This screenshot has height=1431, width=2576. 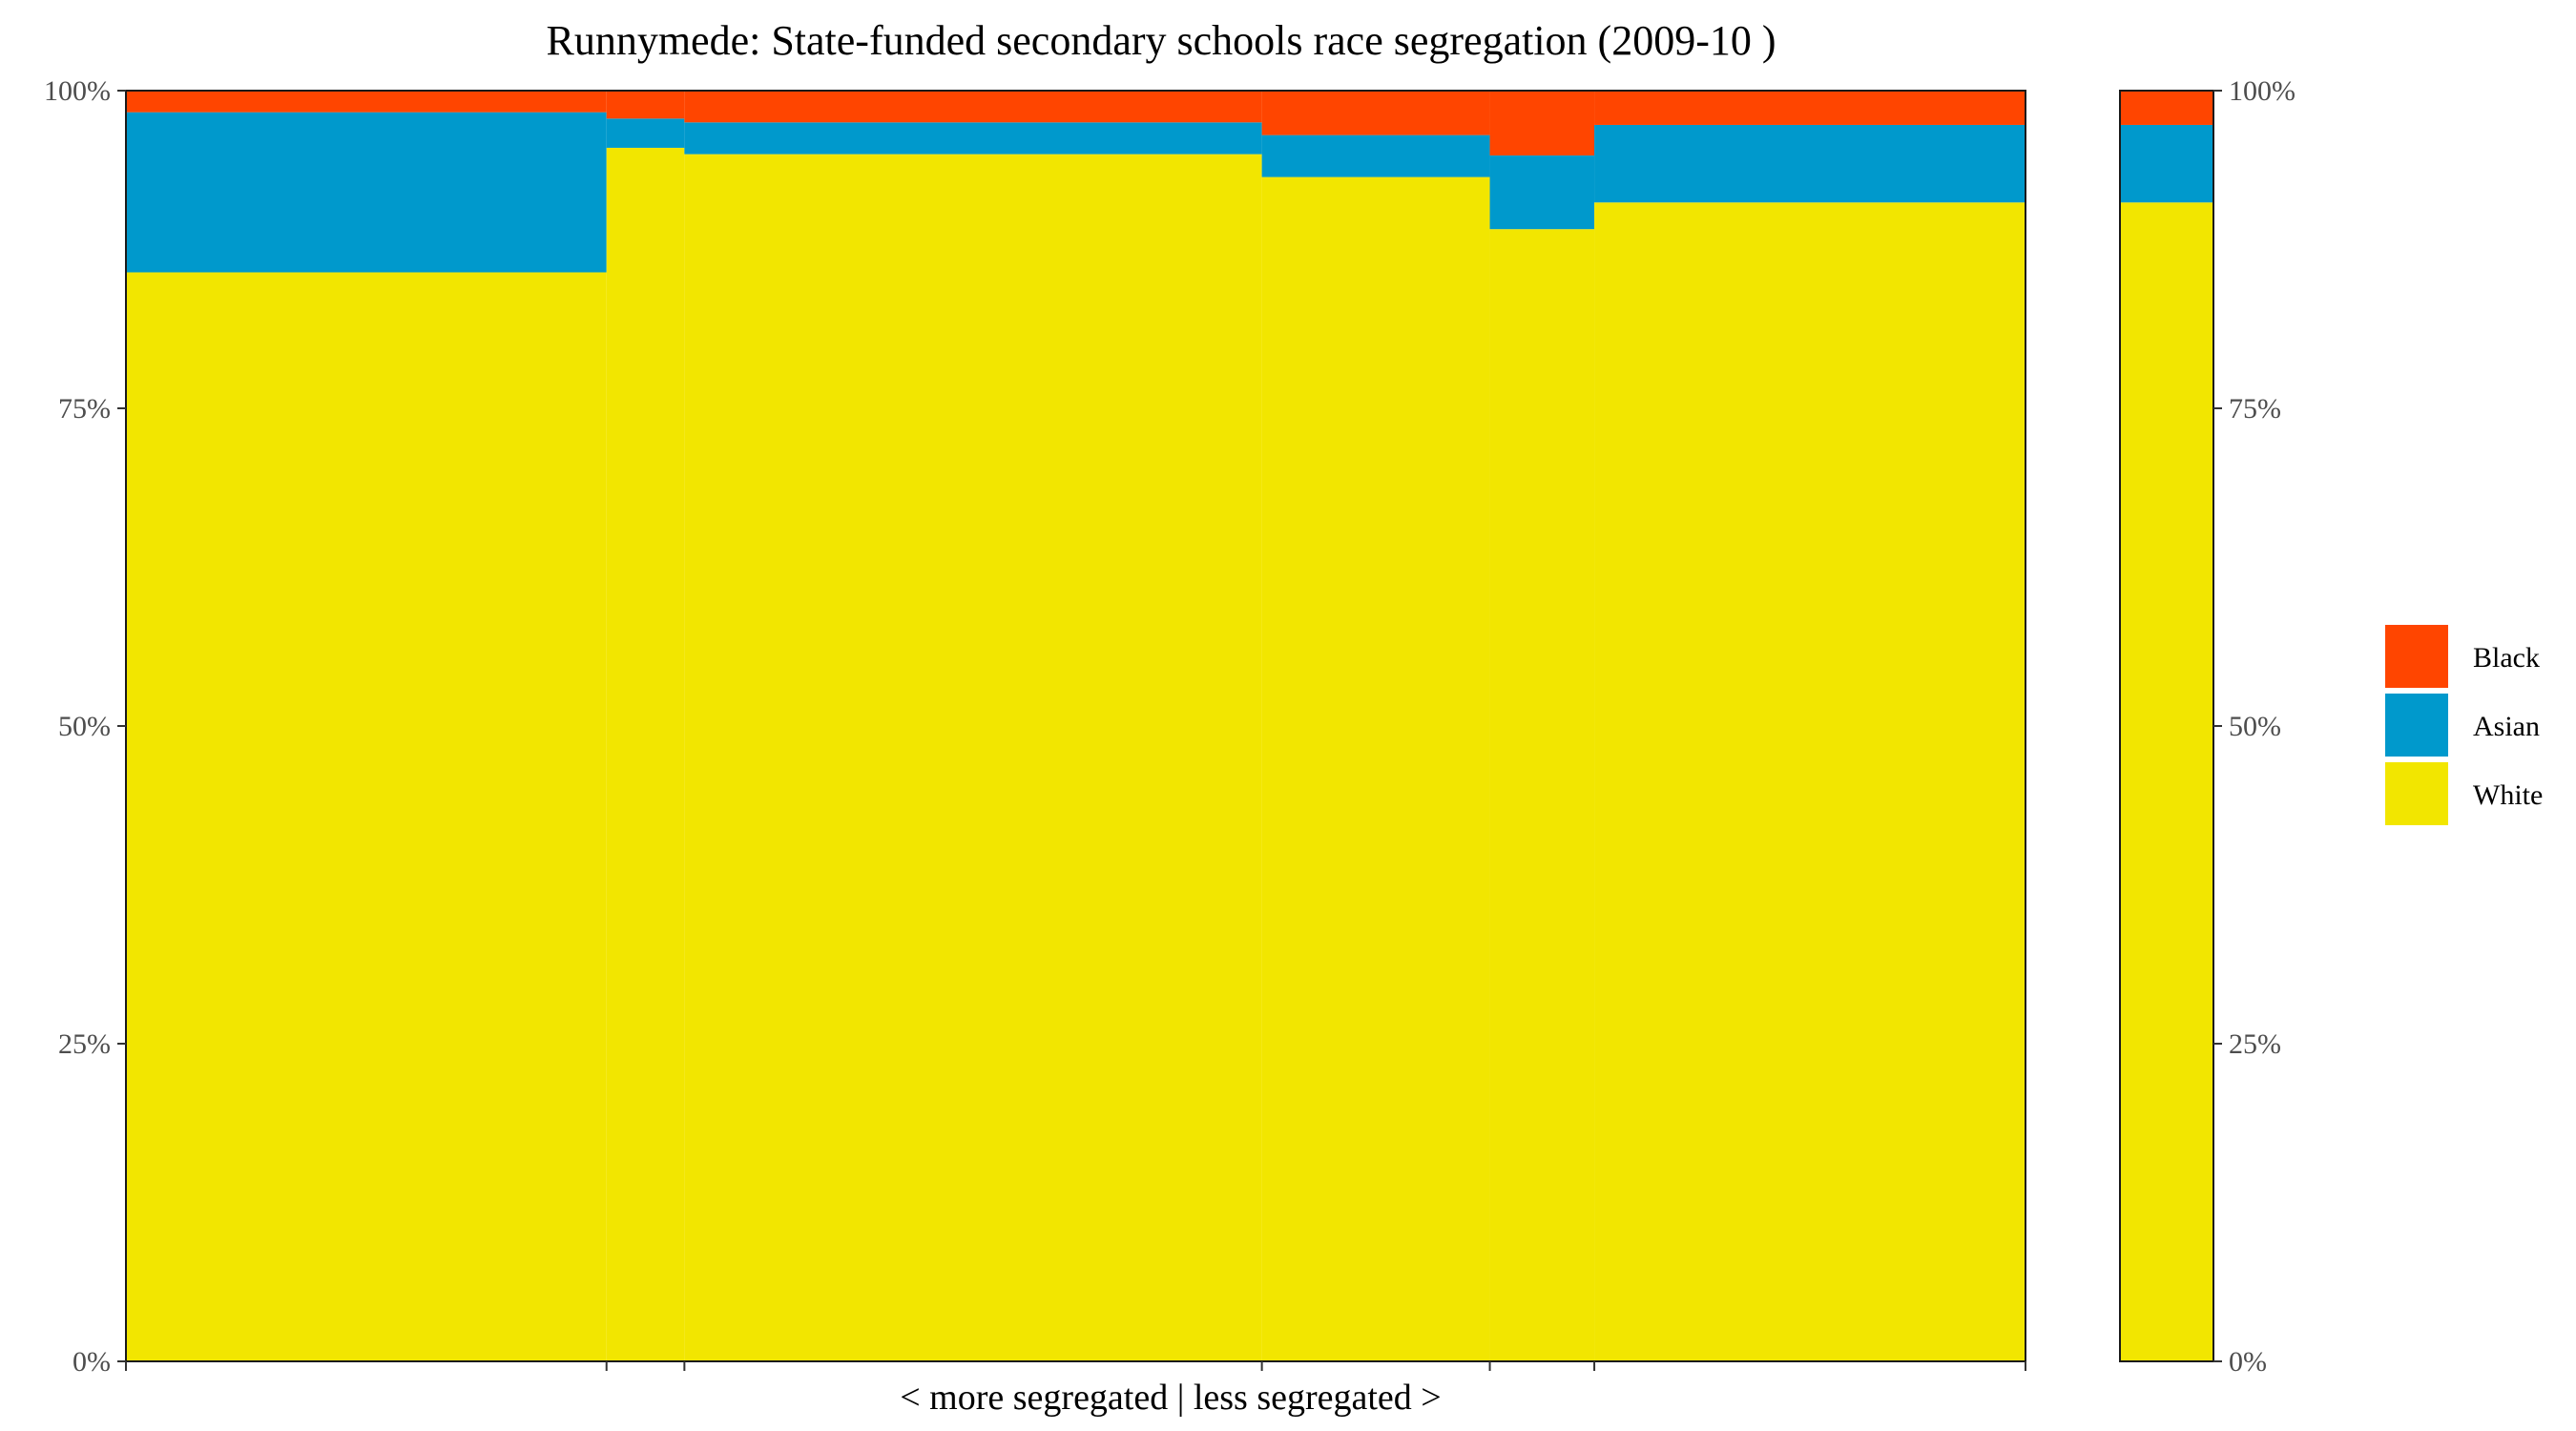 What do you see at coordinates (84, 726) in the screenshot?
I see `y-tick-label-left: 50%` at bounding box center [84, 726].